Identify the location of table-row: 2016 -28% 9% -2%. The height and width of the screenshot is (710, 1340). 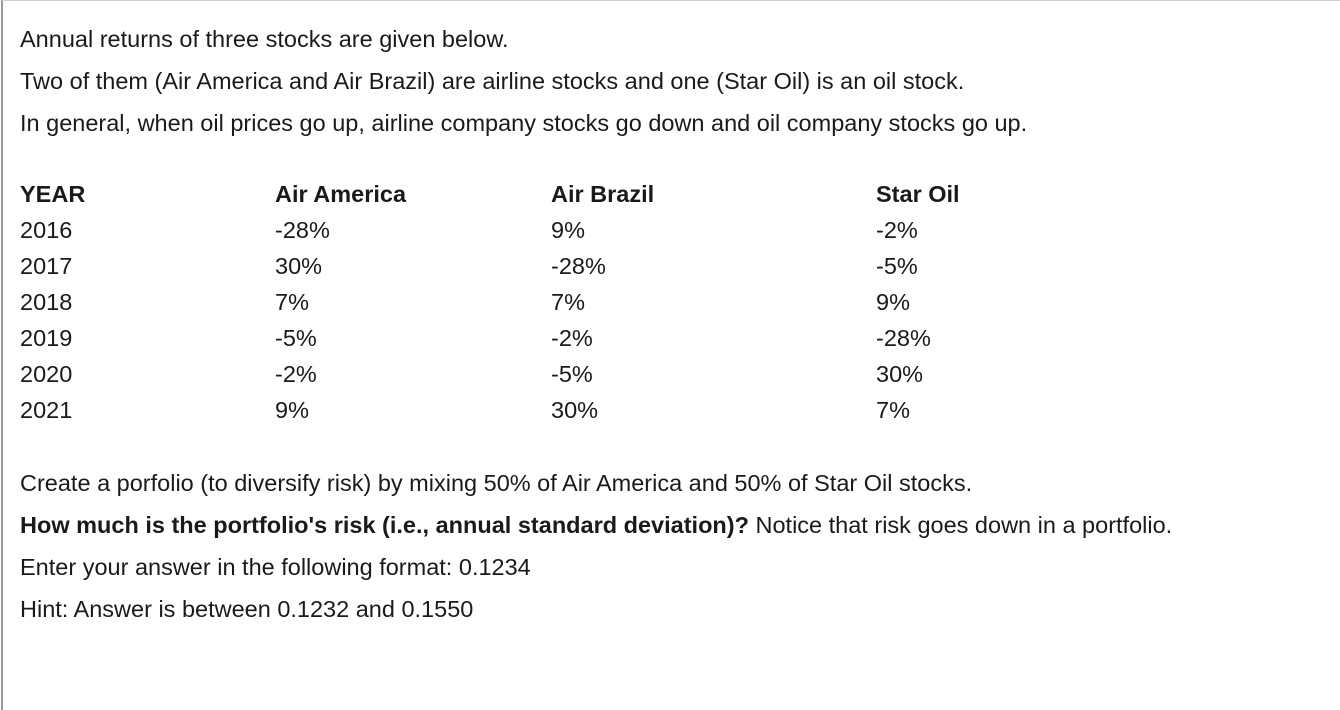
(548, 230).